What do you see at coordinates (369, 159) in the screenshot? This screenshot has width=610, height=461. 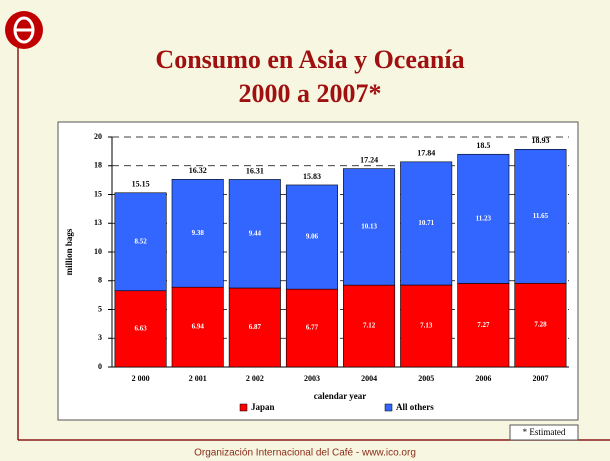 I see `total-label: 17.24` at bounding box center [369, 159].